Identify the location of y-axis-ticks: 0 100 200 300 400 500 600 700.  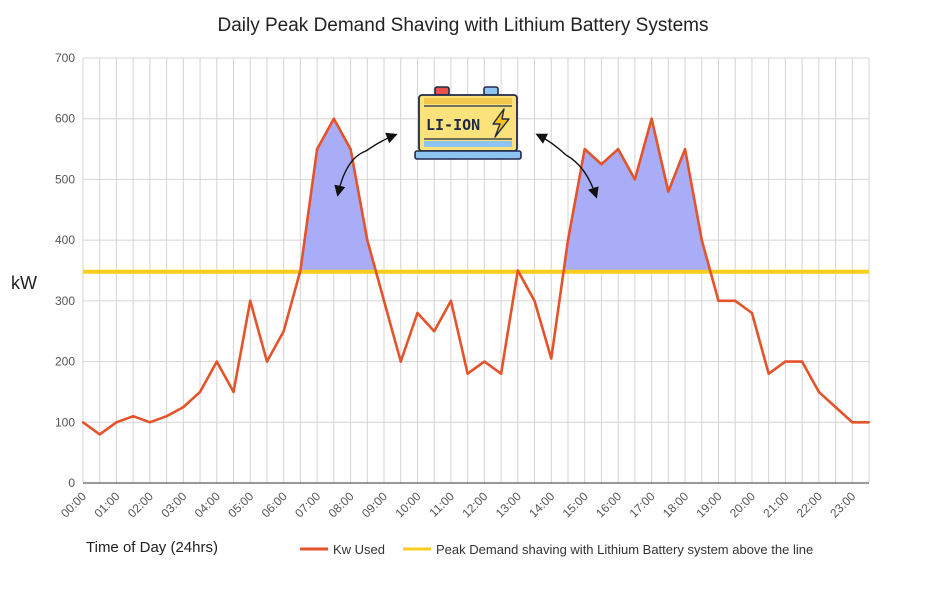
(65, 270).